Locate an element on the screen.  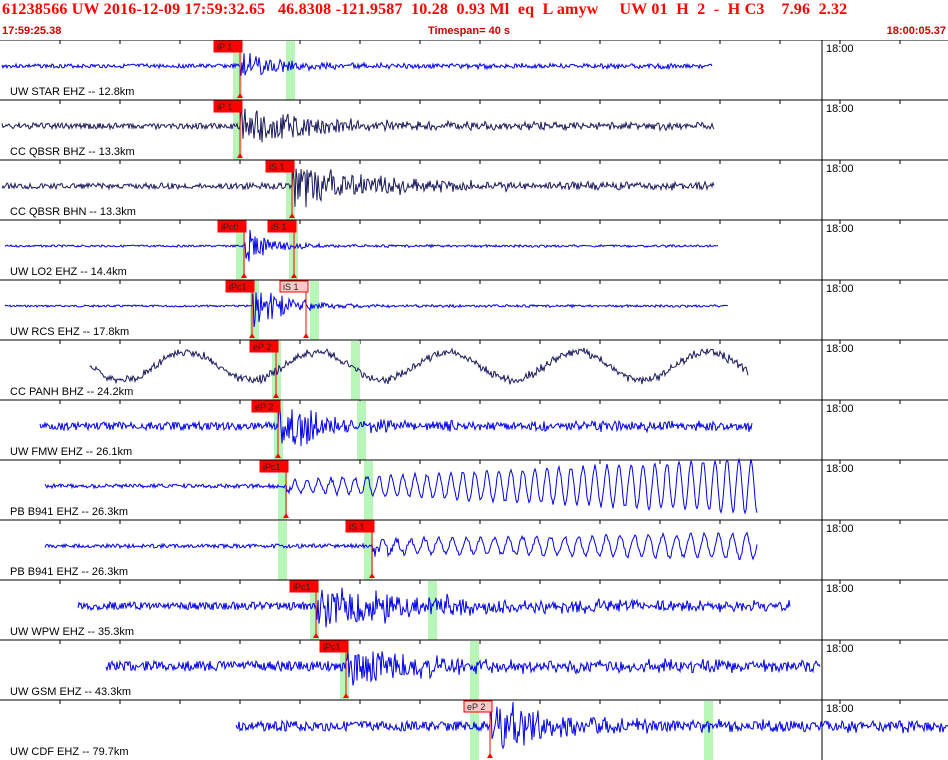
start-time: 17:59:25.38 is located at coordinates (32, 31).